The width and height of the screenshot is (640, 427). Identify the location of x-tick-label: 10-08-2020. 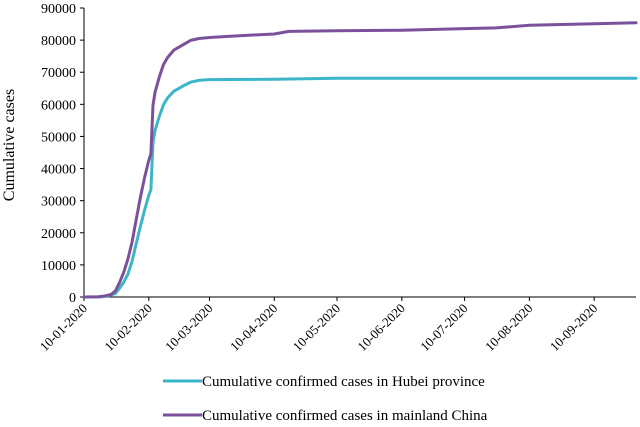
(509, 328).